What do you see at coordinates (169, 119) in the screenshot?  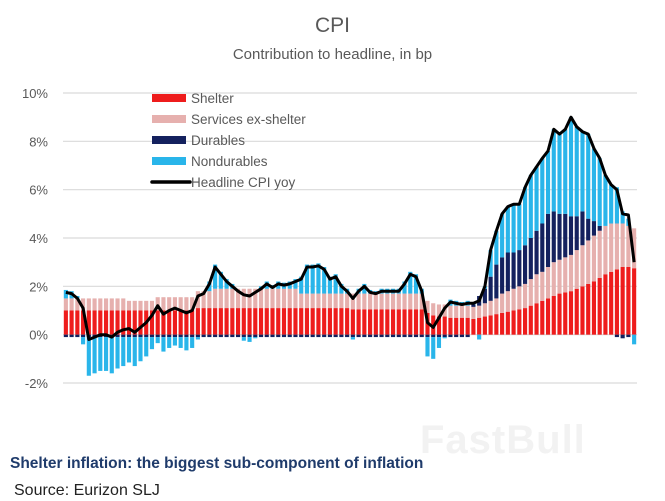 I see `legend-swatch` at bounding box center [169, 119].